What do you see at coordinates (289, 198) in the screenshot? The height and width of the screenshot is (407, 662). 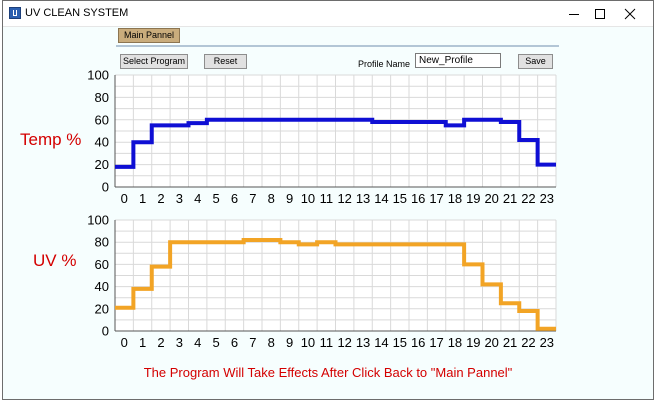 I see `temp-x-tick-label: 9` at bounding box center [289, 198].